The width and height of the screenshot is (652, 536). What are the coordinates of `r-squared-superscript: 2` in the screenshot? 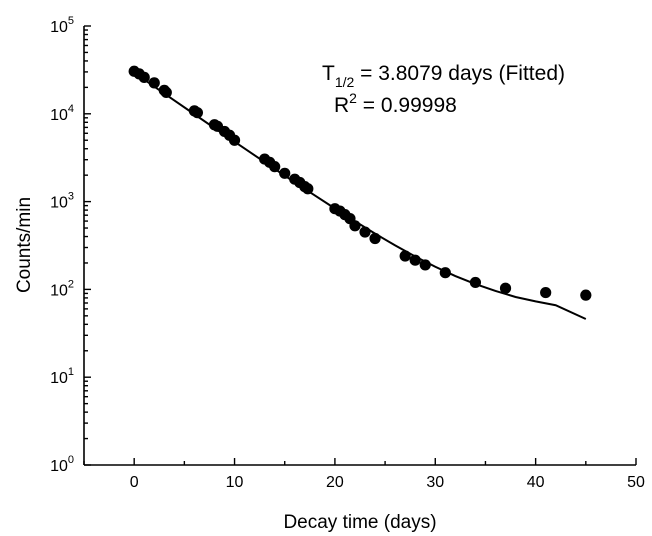 It's located at (353, 98).